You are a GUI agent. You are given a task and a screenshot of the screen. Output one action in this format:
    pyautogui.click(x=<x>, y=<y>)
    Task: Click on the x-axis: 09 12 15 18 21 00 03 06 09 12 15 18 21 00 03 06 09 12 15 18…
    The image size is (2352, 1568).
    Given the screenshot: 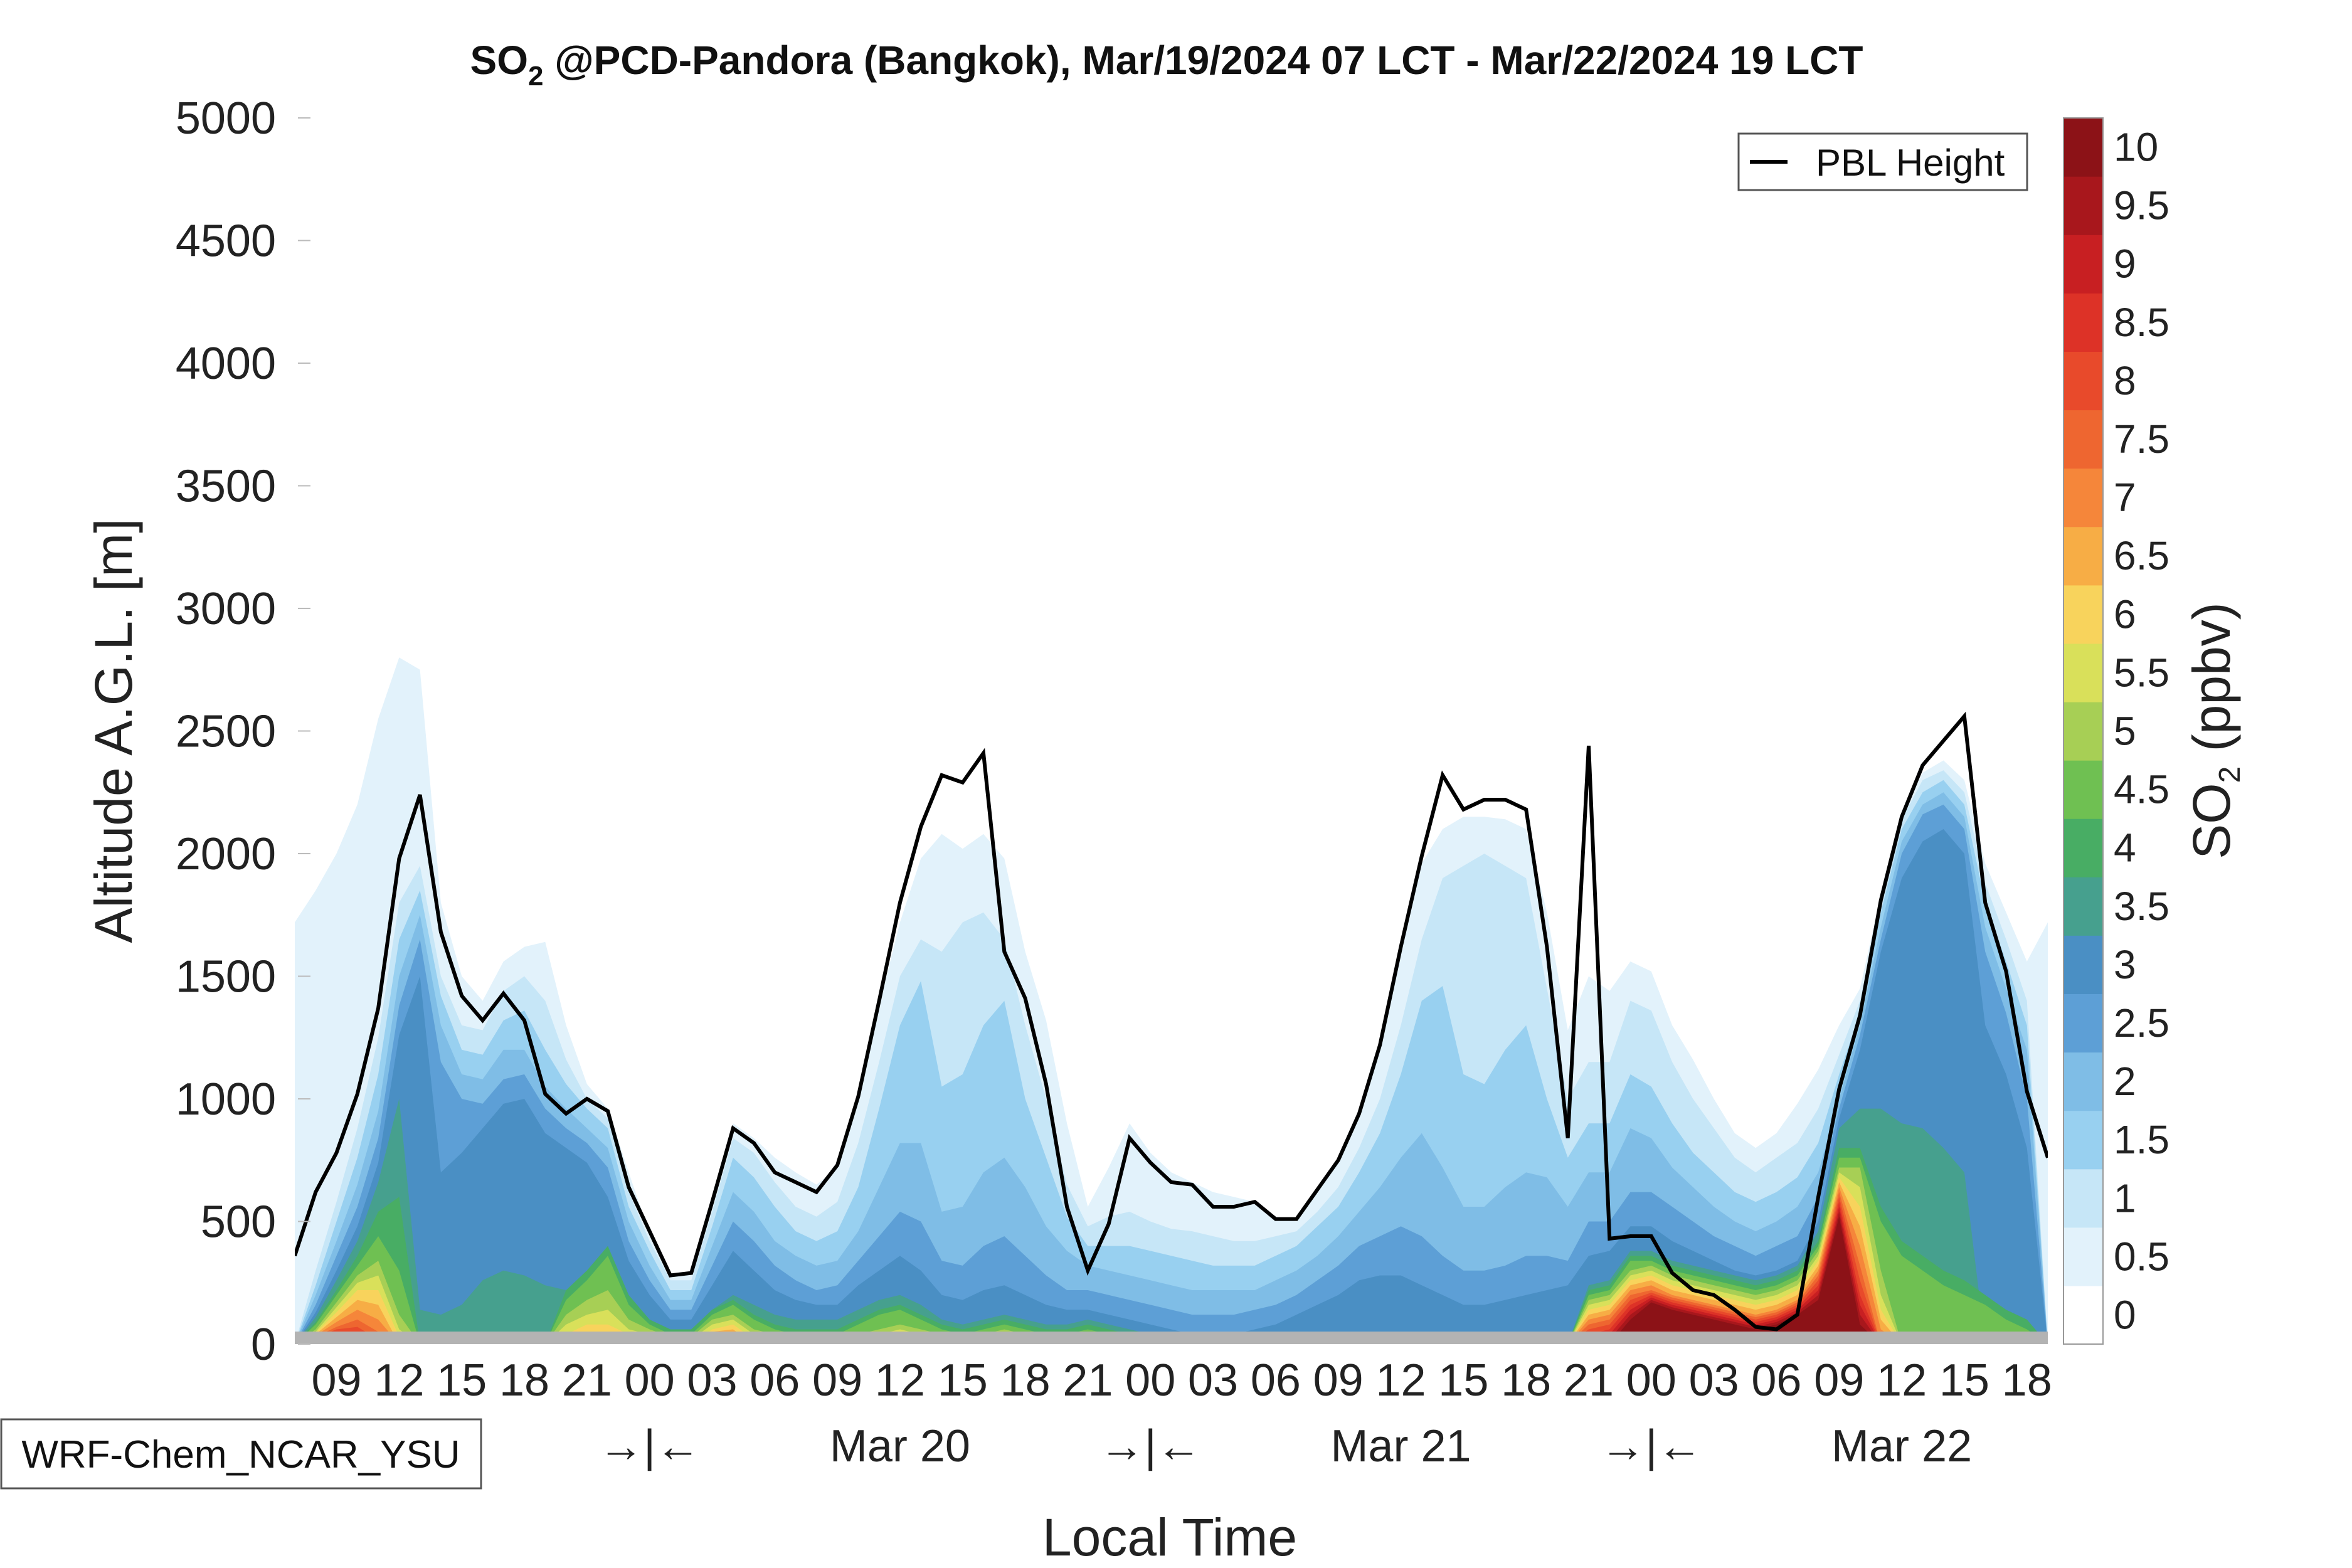 What is the action you would take?
    pyautogui.click(x=1182, y=1380)
    